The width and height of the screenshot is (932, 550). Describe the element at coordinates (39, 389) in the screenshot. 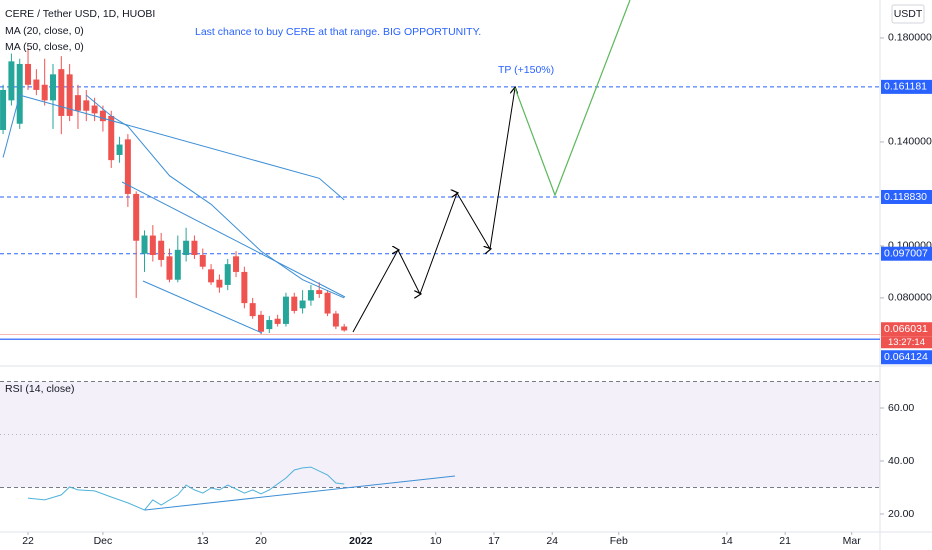

I see `rsi-title: RSI (14, close)` at that location.